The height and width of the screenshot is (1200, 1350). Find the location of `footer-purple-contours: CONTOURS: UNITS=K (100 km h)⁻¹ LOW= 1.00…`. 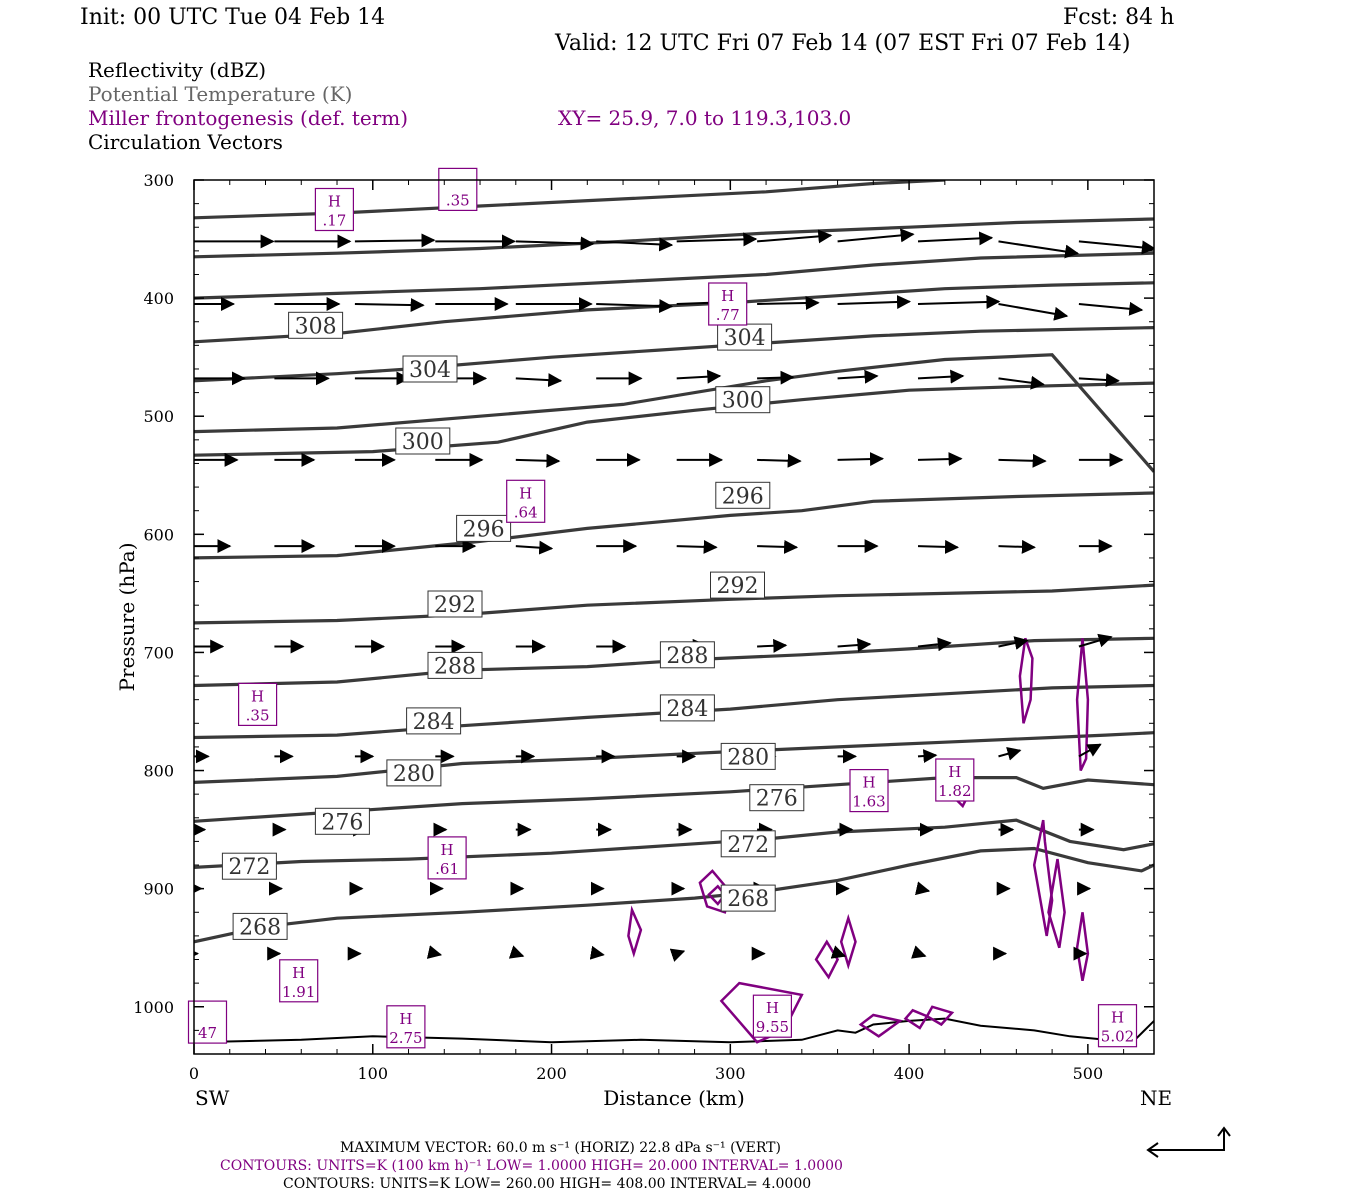

footer-purple-contours: CONTOURS: UNITS=K (100 km h)⁻¹ LOW= 1.00… is located at coordinates (531, 1166).